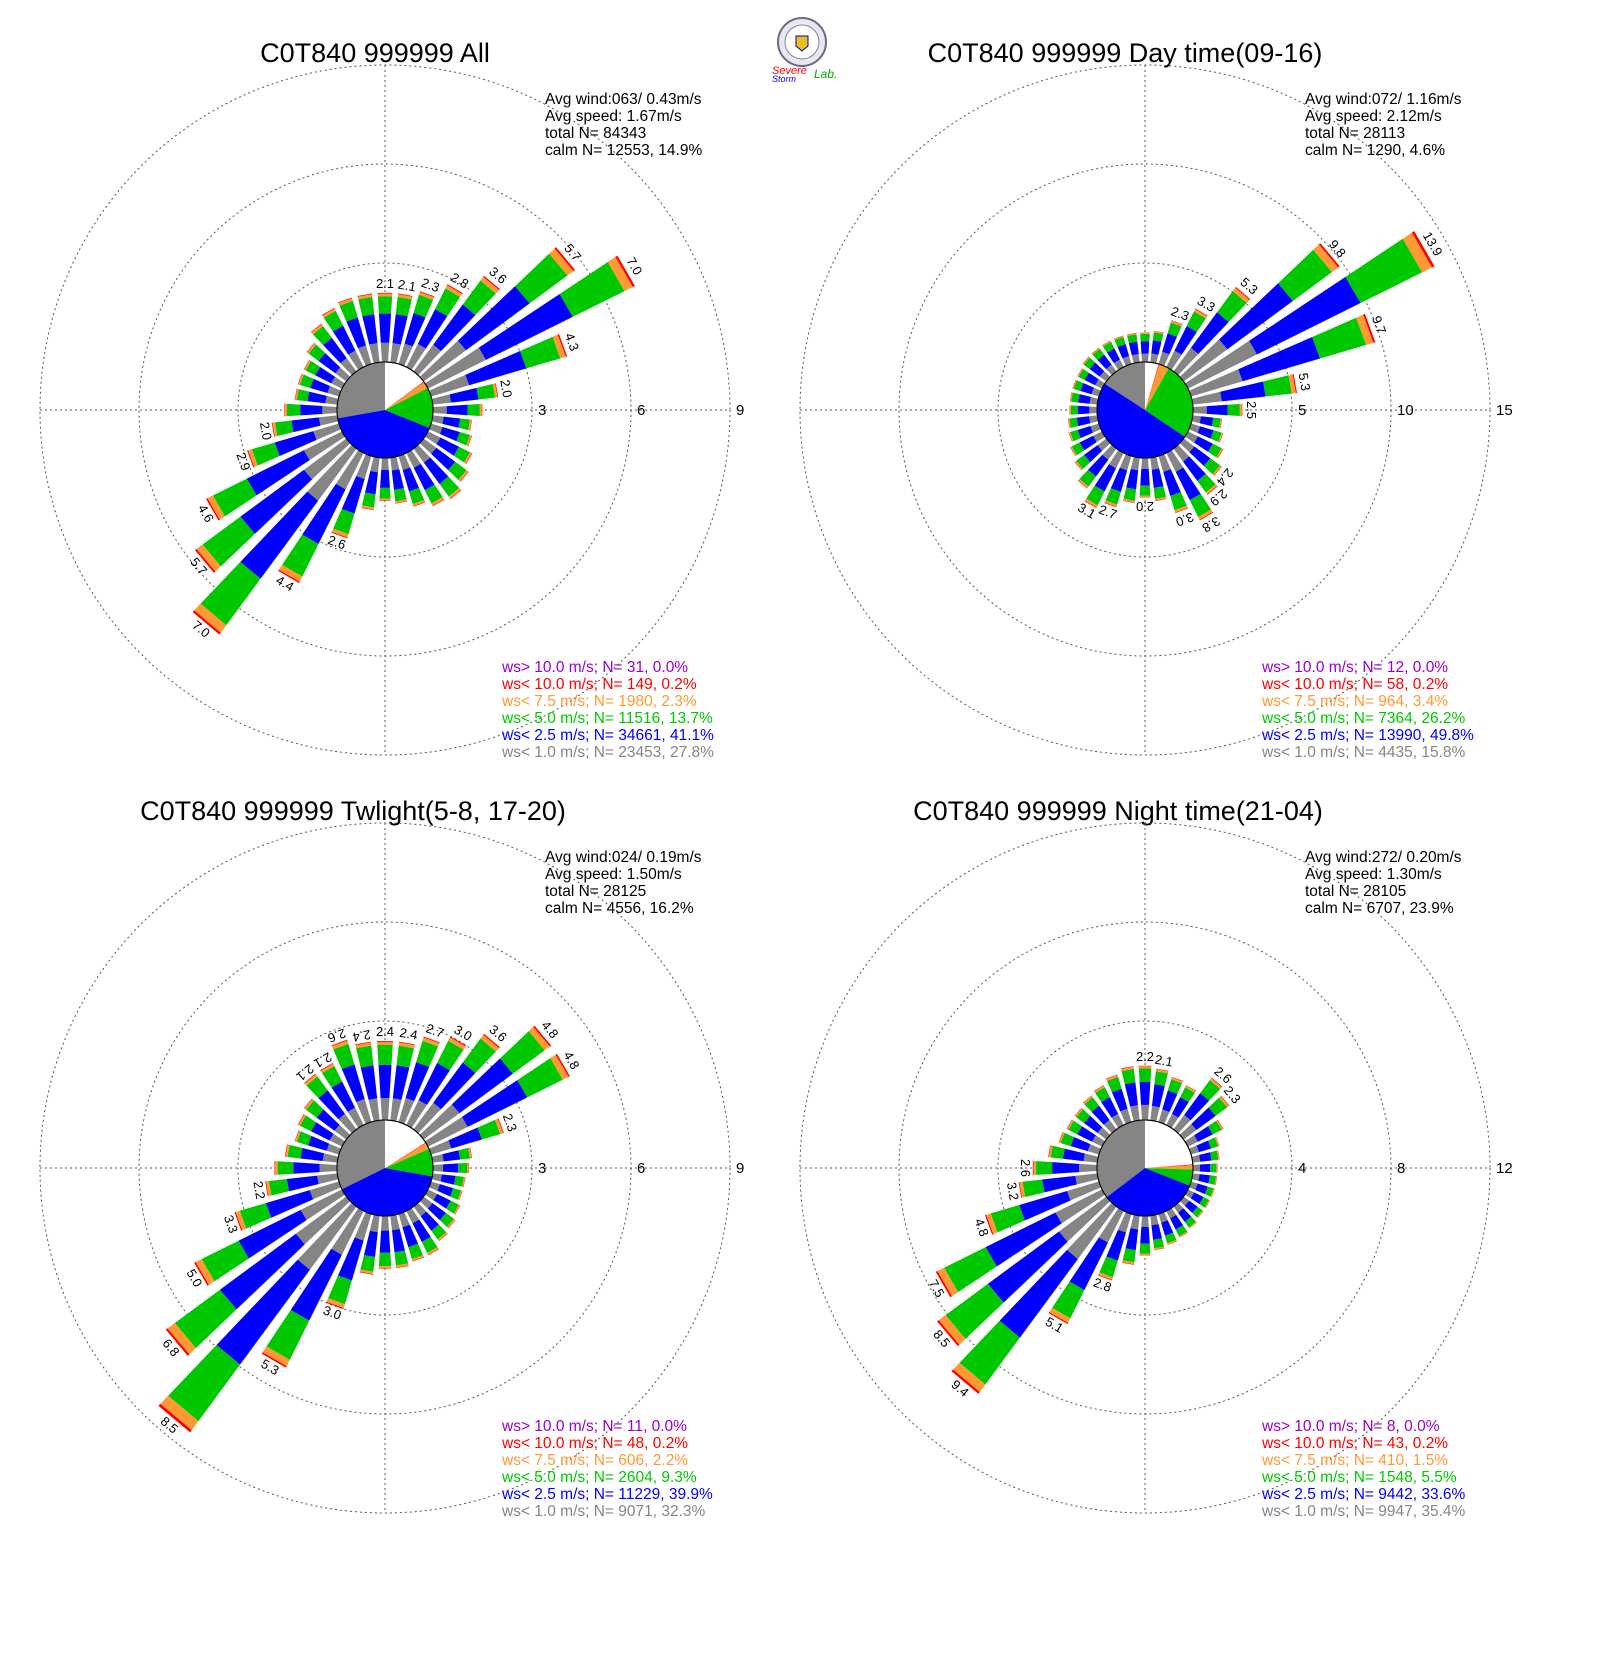 The width and height of the screenshot is (1620, 1660). Describe the element at coordinates (740, 410) in the screenshot. I see `ring-tick-label: 9` at that location.